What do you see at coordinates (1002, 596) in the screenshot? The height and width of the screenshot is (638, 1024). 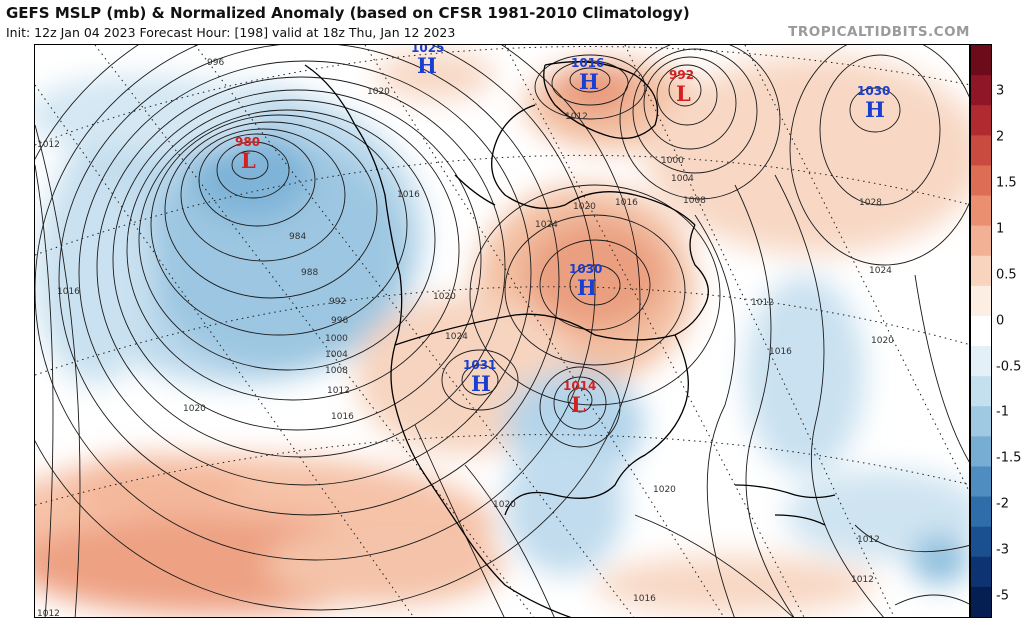 I see `colorbar-tick: -5` at bounding box center [1002, 596].